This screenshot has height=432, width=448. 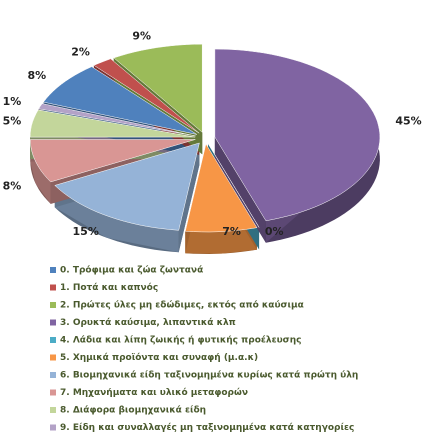 What do you see at coordinates (109, 287) in the screenshot?
I see `legend-label: 1. Ποτά και καπνός` at bounding box center [109, 287].